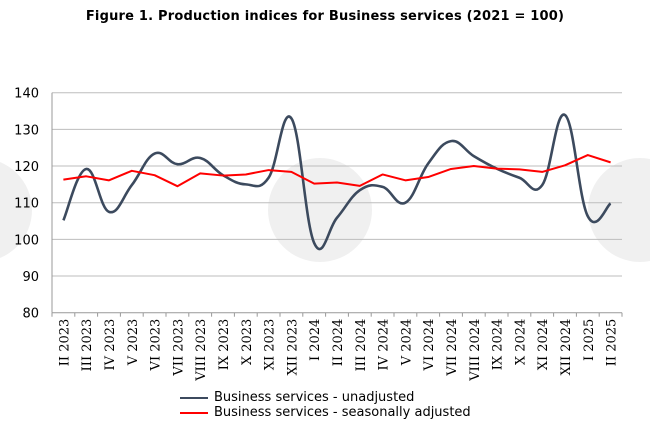 The height and width of the screenshot is (425, 650). I want to click on y-tick-label: 100, so click(26, 240).